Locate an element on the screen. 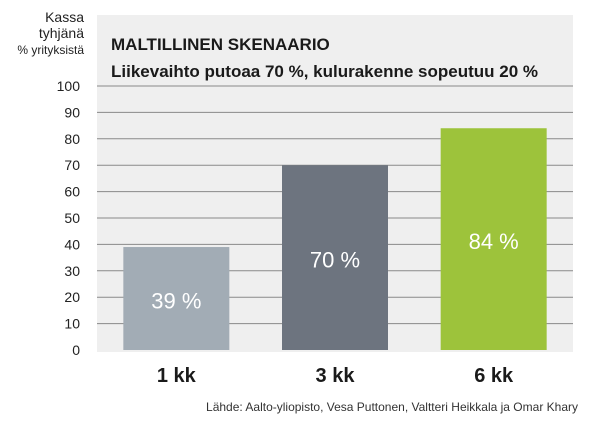 The height and width of the screenshot is (421, 600). y-tick-label: 10 is located at coordinates (72, 324).